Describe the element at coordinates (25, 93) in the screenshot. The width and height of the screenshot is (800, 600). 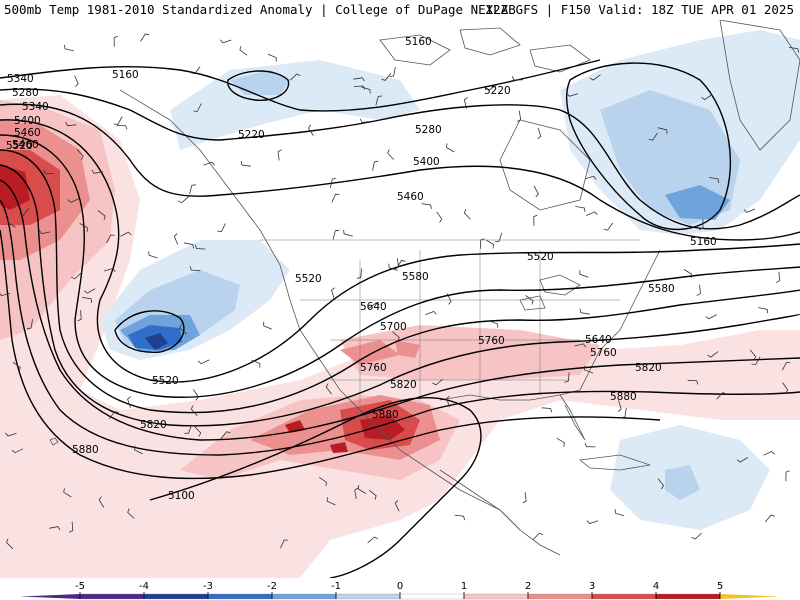
I see `contour-label: 5280` at that location.